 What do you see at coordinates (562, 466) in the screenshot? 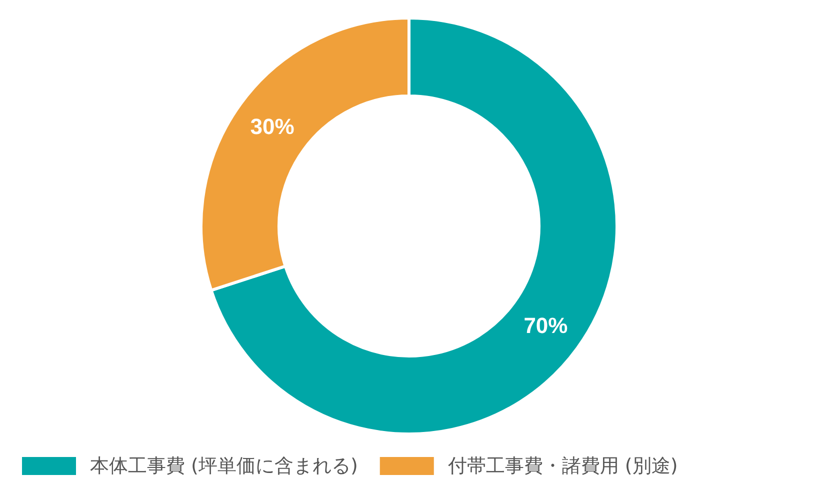
I see `legend-label: 付帯工事費・諸費用 (別途)` at bounding box center [562, 466].